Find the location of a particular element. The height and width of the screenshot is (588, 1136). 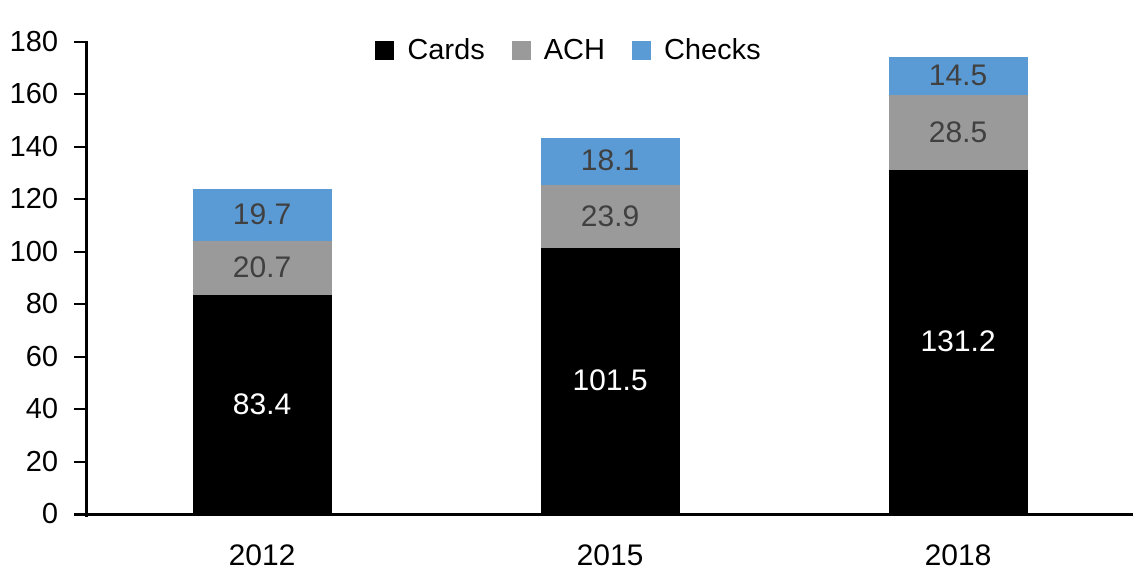

bar-value-label: 19.7 is located at coordinates (262, 215).